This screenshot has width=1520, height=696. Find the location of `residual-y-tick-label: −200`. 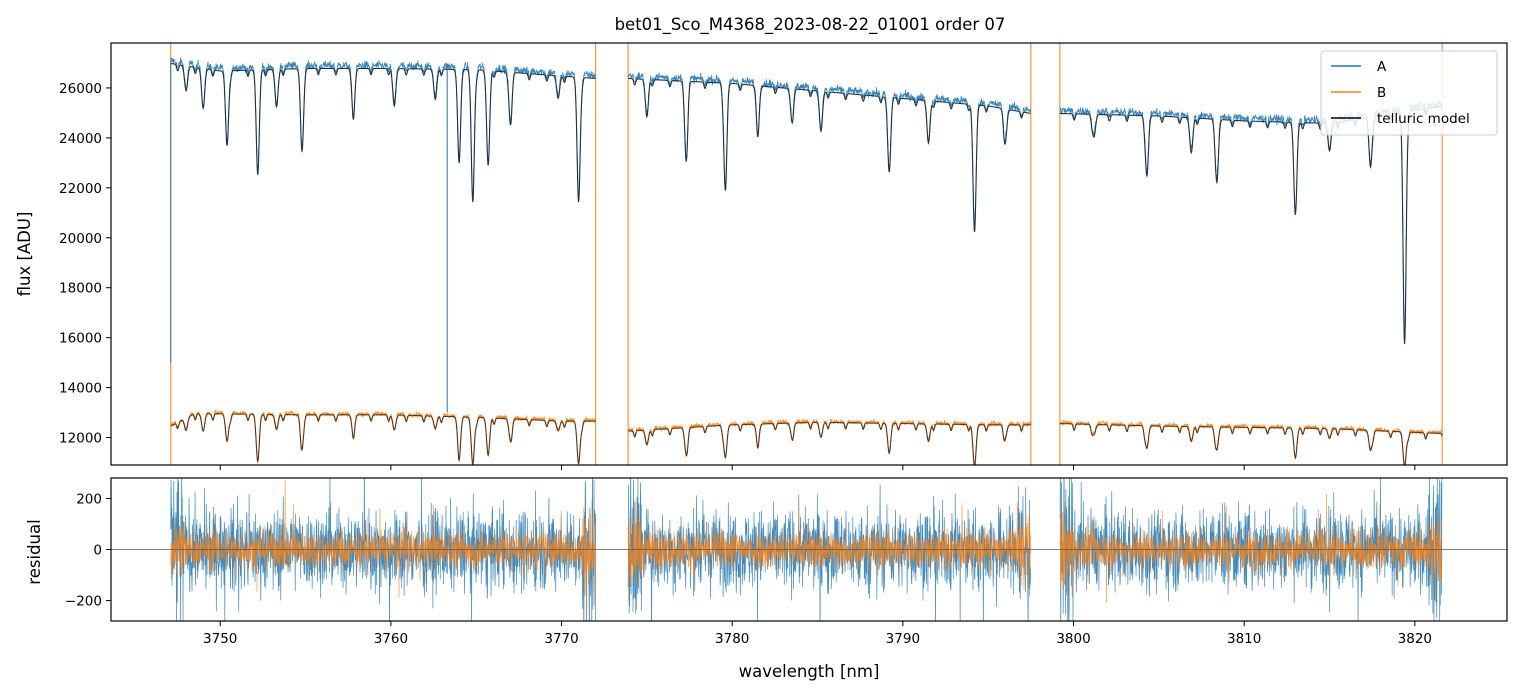

residual-y-tick-label: −200 is located at coordinates (83, 602).